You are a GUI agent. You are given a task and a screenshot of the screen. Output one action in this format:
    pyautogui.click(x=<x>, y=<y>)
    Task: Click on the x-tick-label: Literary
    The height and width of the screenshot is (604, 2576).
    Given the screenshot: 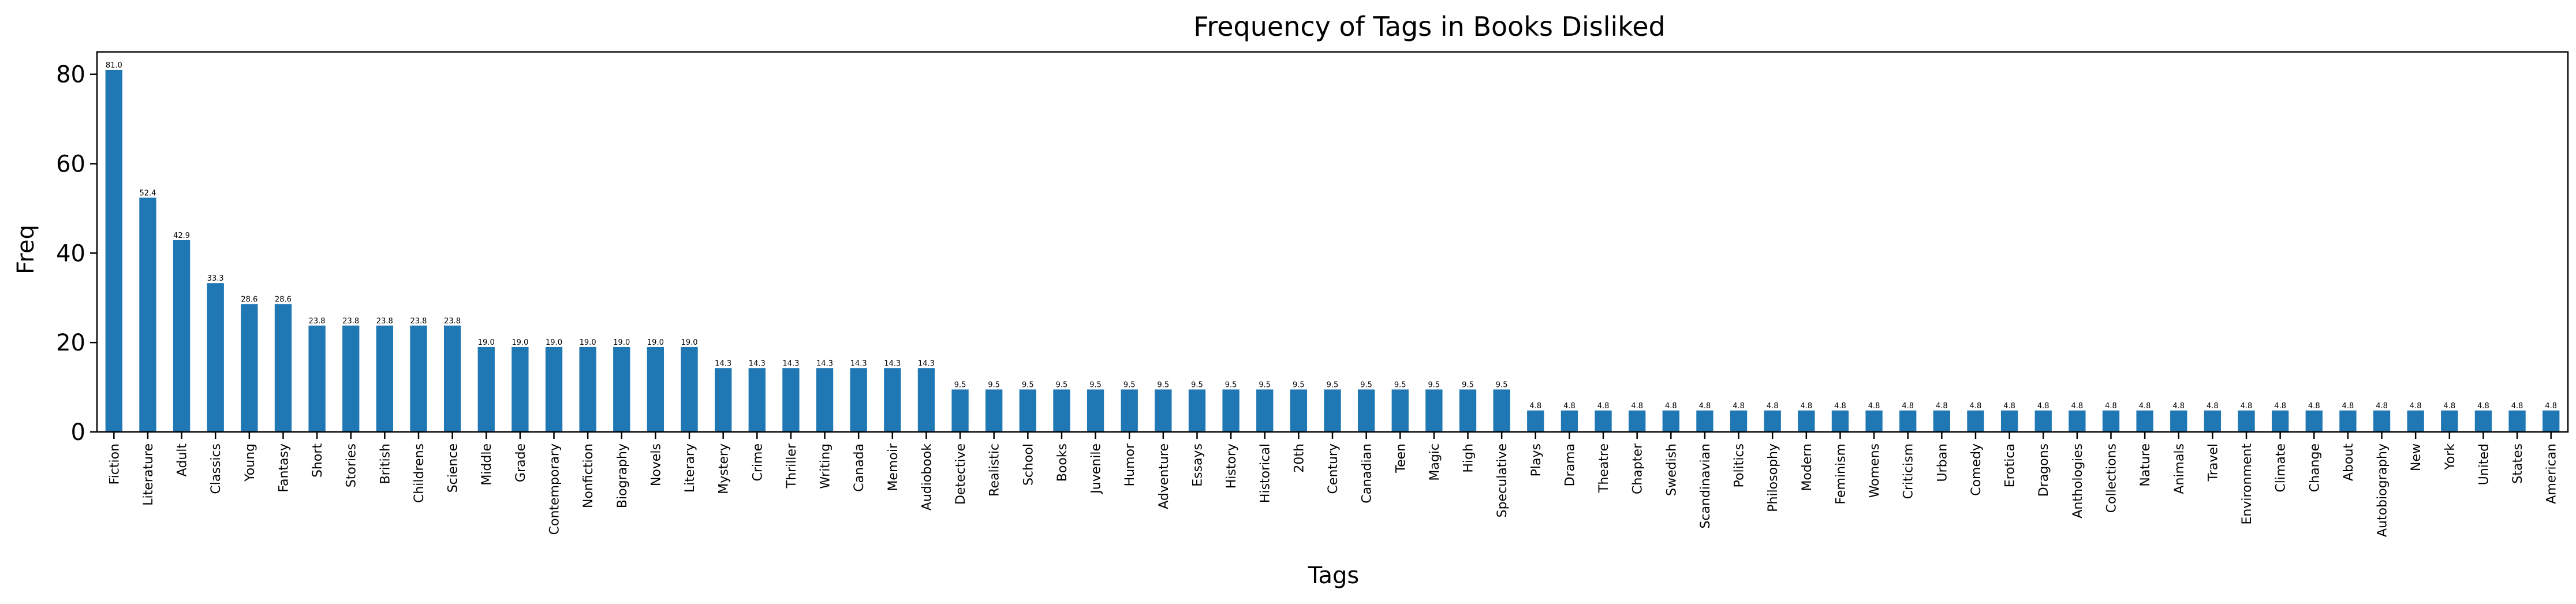 What is the action you would take?
    pyautogui.click(x=690, y=468)
    